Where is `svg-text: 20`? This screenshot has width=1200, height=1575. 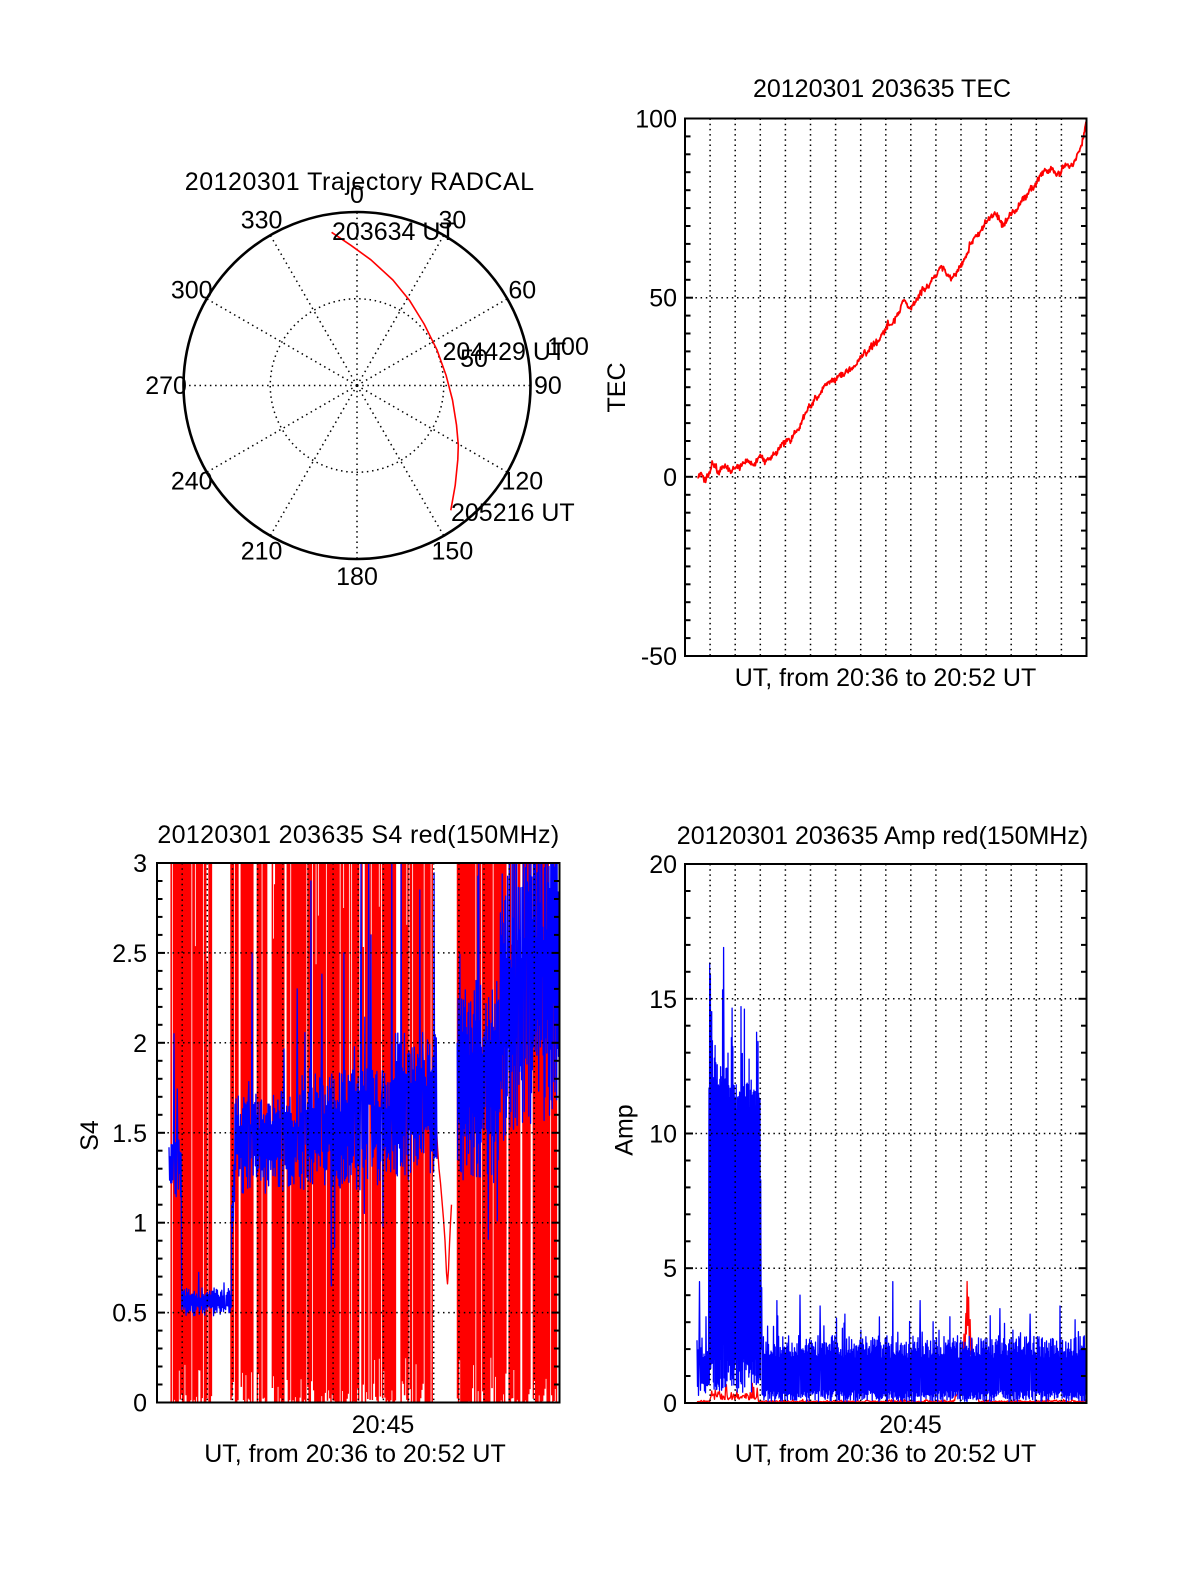 svg-text: 20 is located at coordinates (663, 865).